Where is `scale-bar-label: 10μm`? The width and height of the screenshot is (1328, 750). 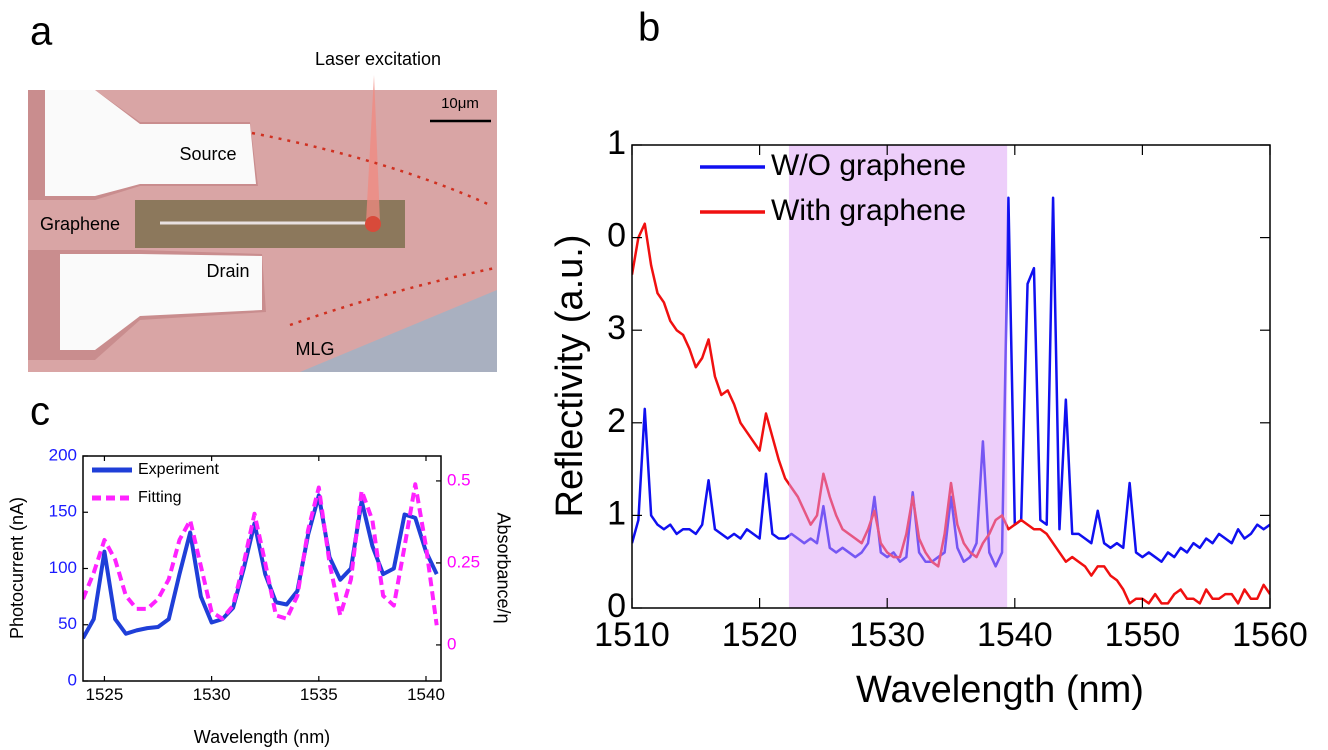
scale-bar-label: 10μm is located at coordinates (460, 103).